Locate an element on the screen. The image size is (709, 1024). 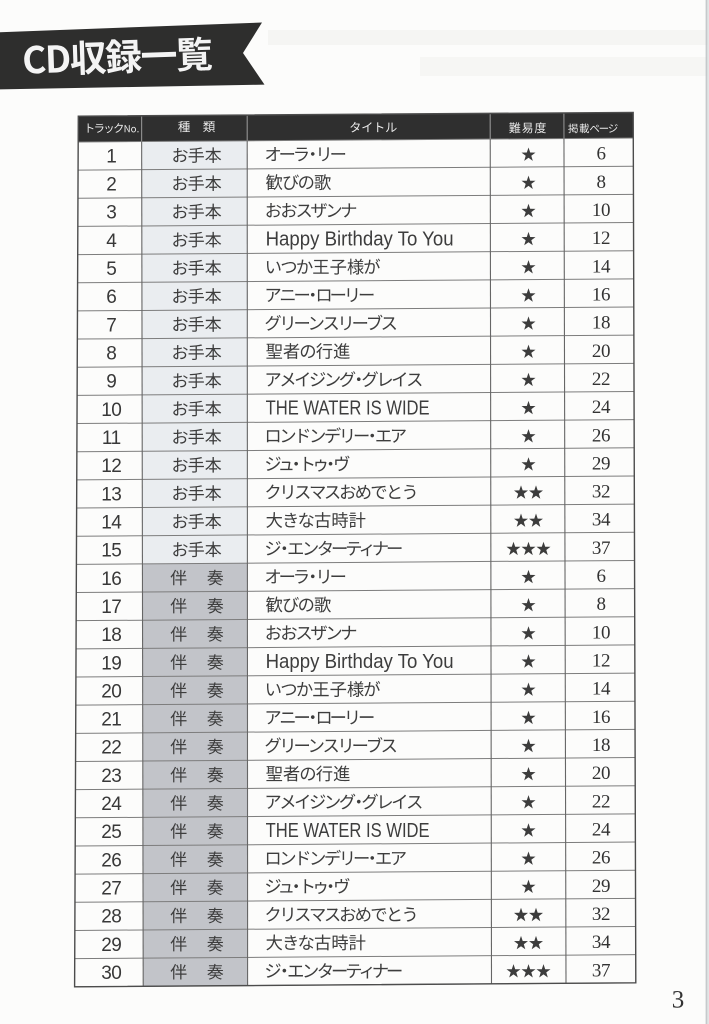
svg-text: 7 is located at coordinates (111, 325).